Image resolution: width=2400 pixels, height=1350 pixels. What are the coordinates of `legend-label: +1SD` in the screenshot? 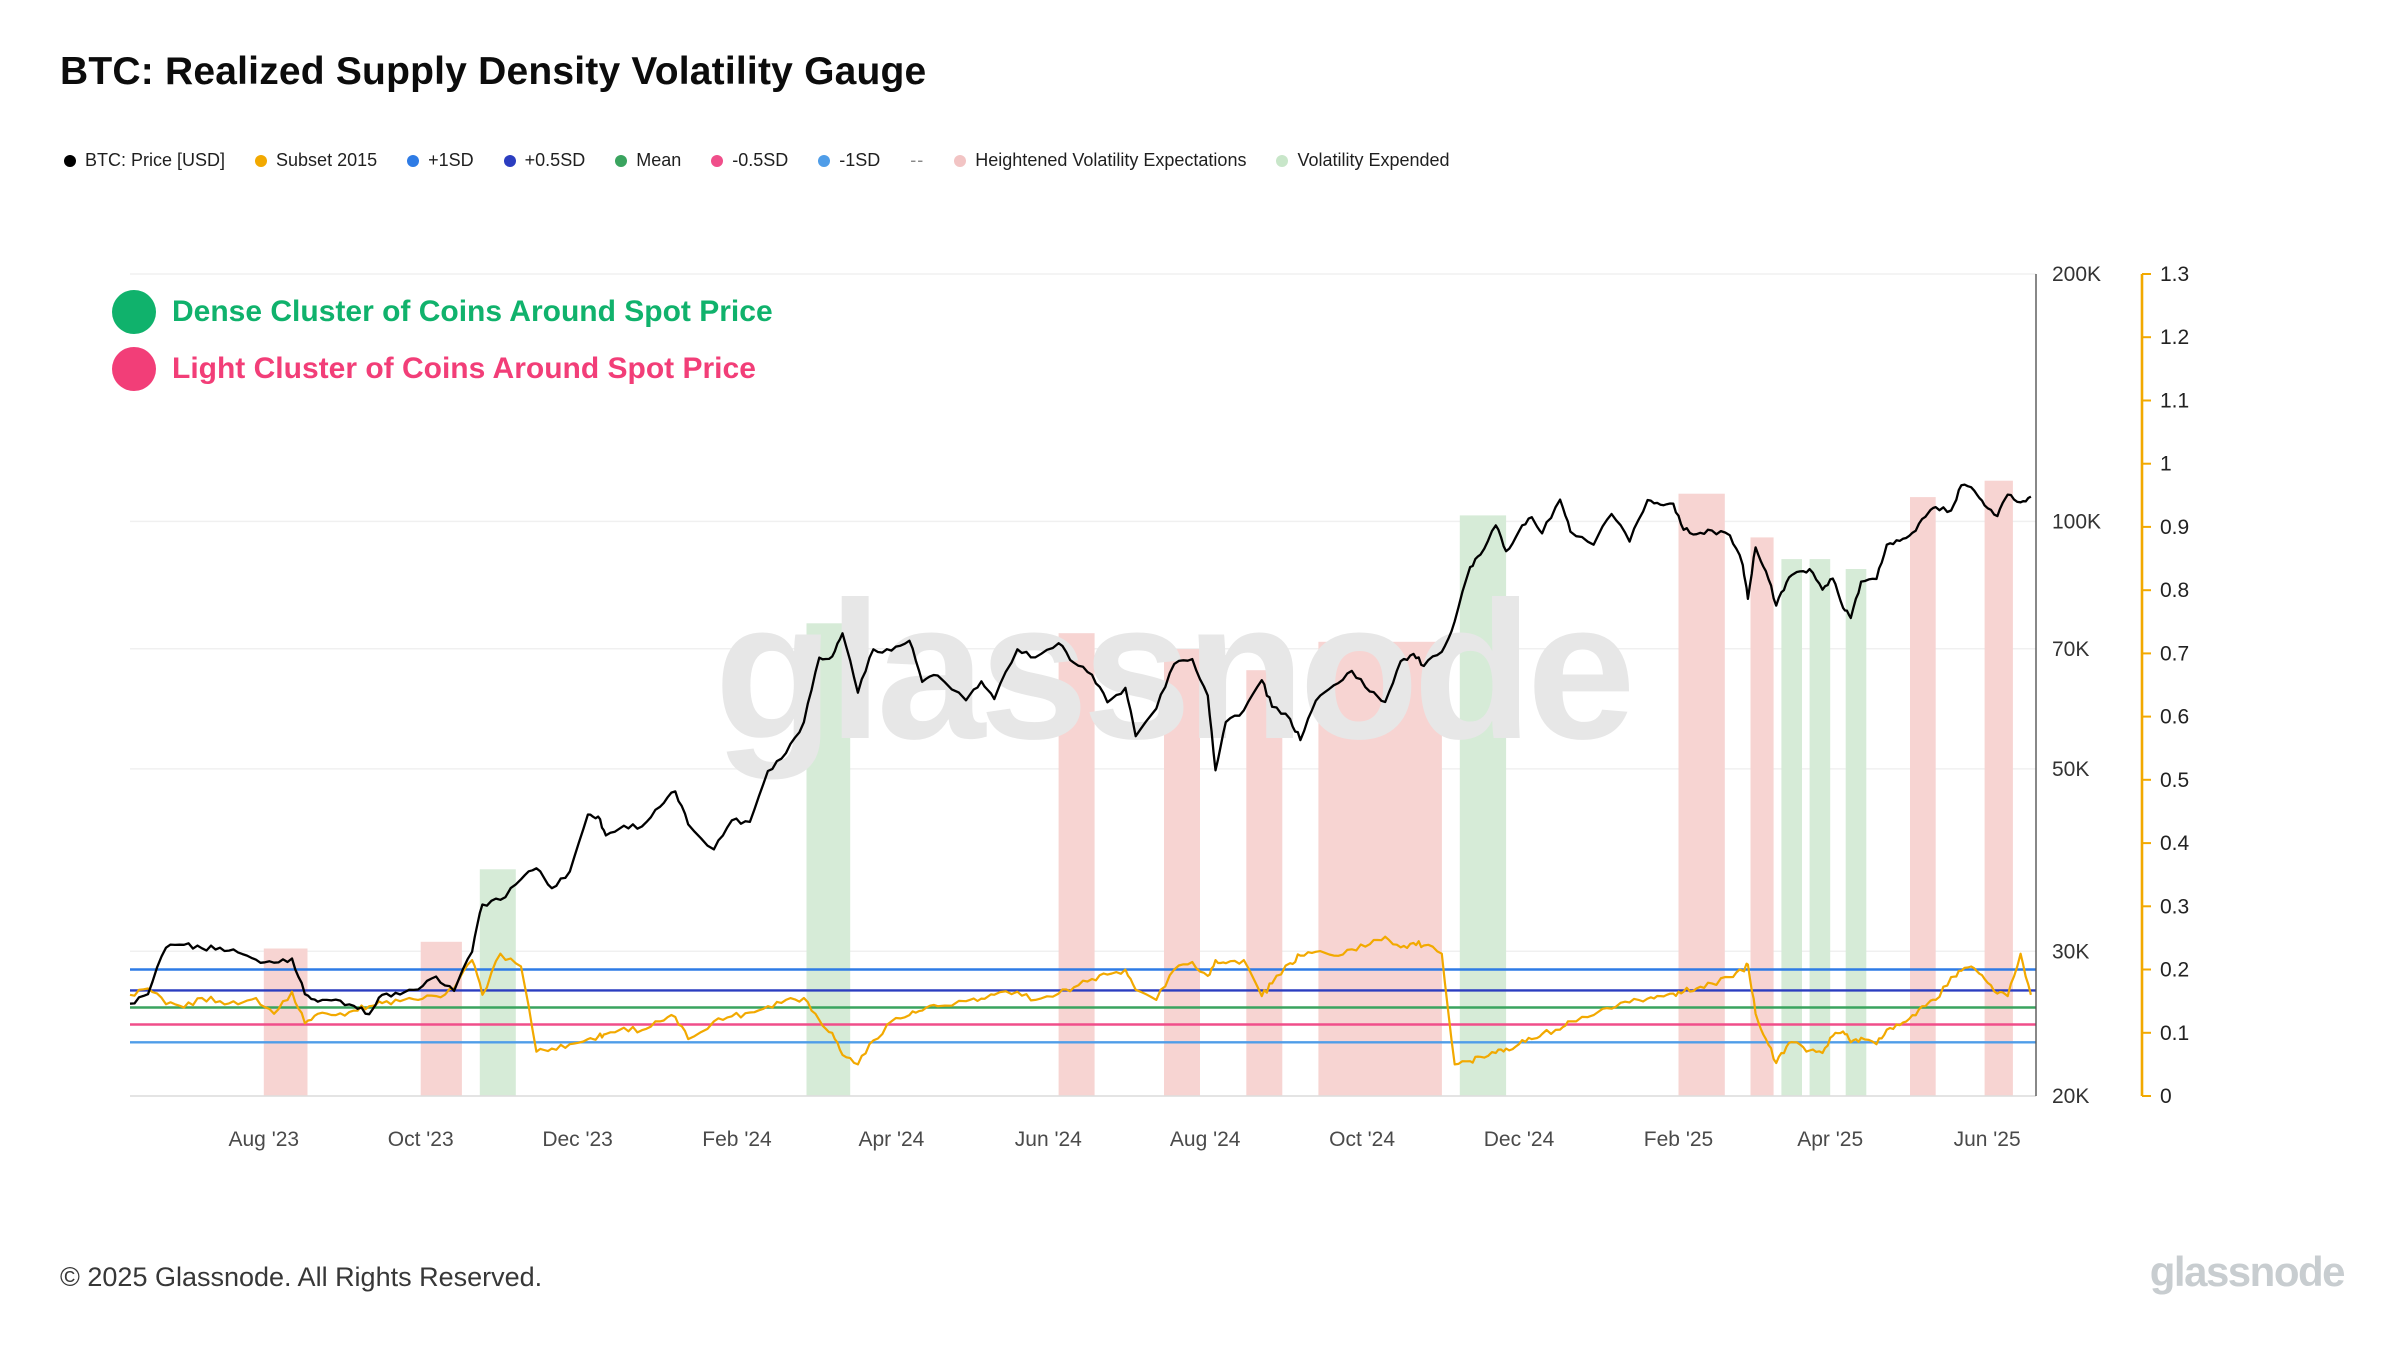 It's located at (451, 160).